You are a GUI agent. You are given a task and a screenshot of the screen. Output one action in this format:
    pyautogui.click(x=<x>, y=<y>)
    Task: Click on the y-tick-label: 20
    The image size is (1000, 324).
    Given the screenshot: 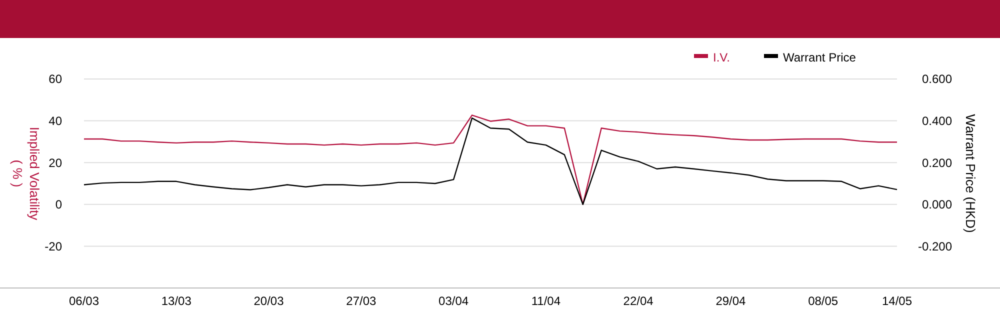 What is the action you would take?
    pyautogui.click(x=55, y=163)
    